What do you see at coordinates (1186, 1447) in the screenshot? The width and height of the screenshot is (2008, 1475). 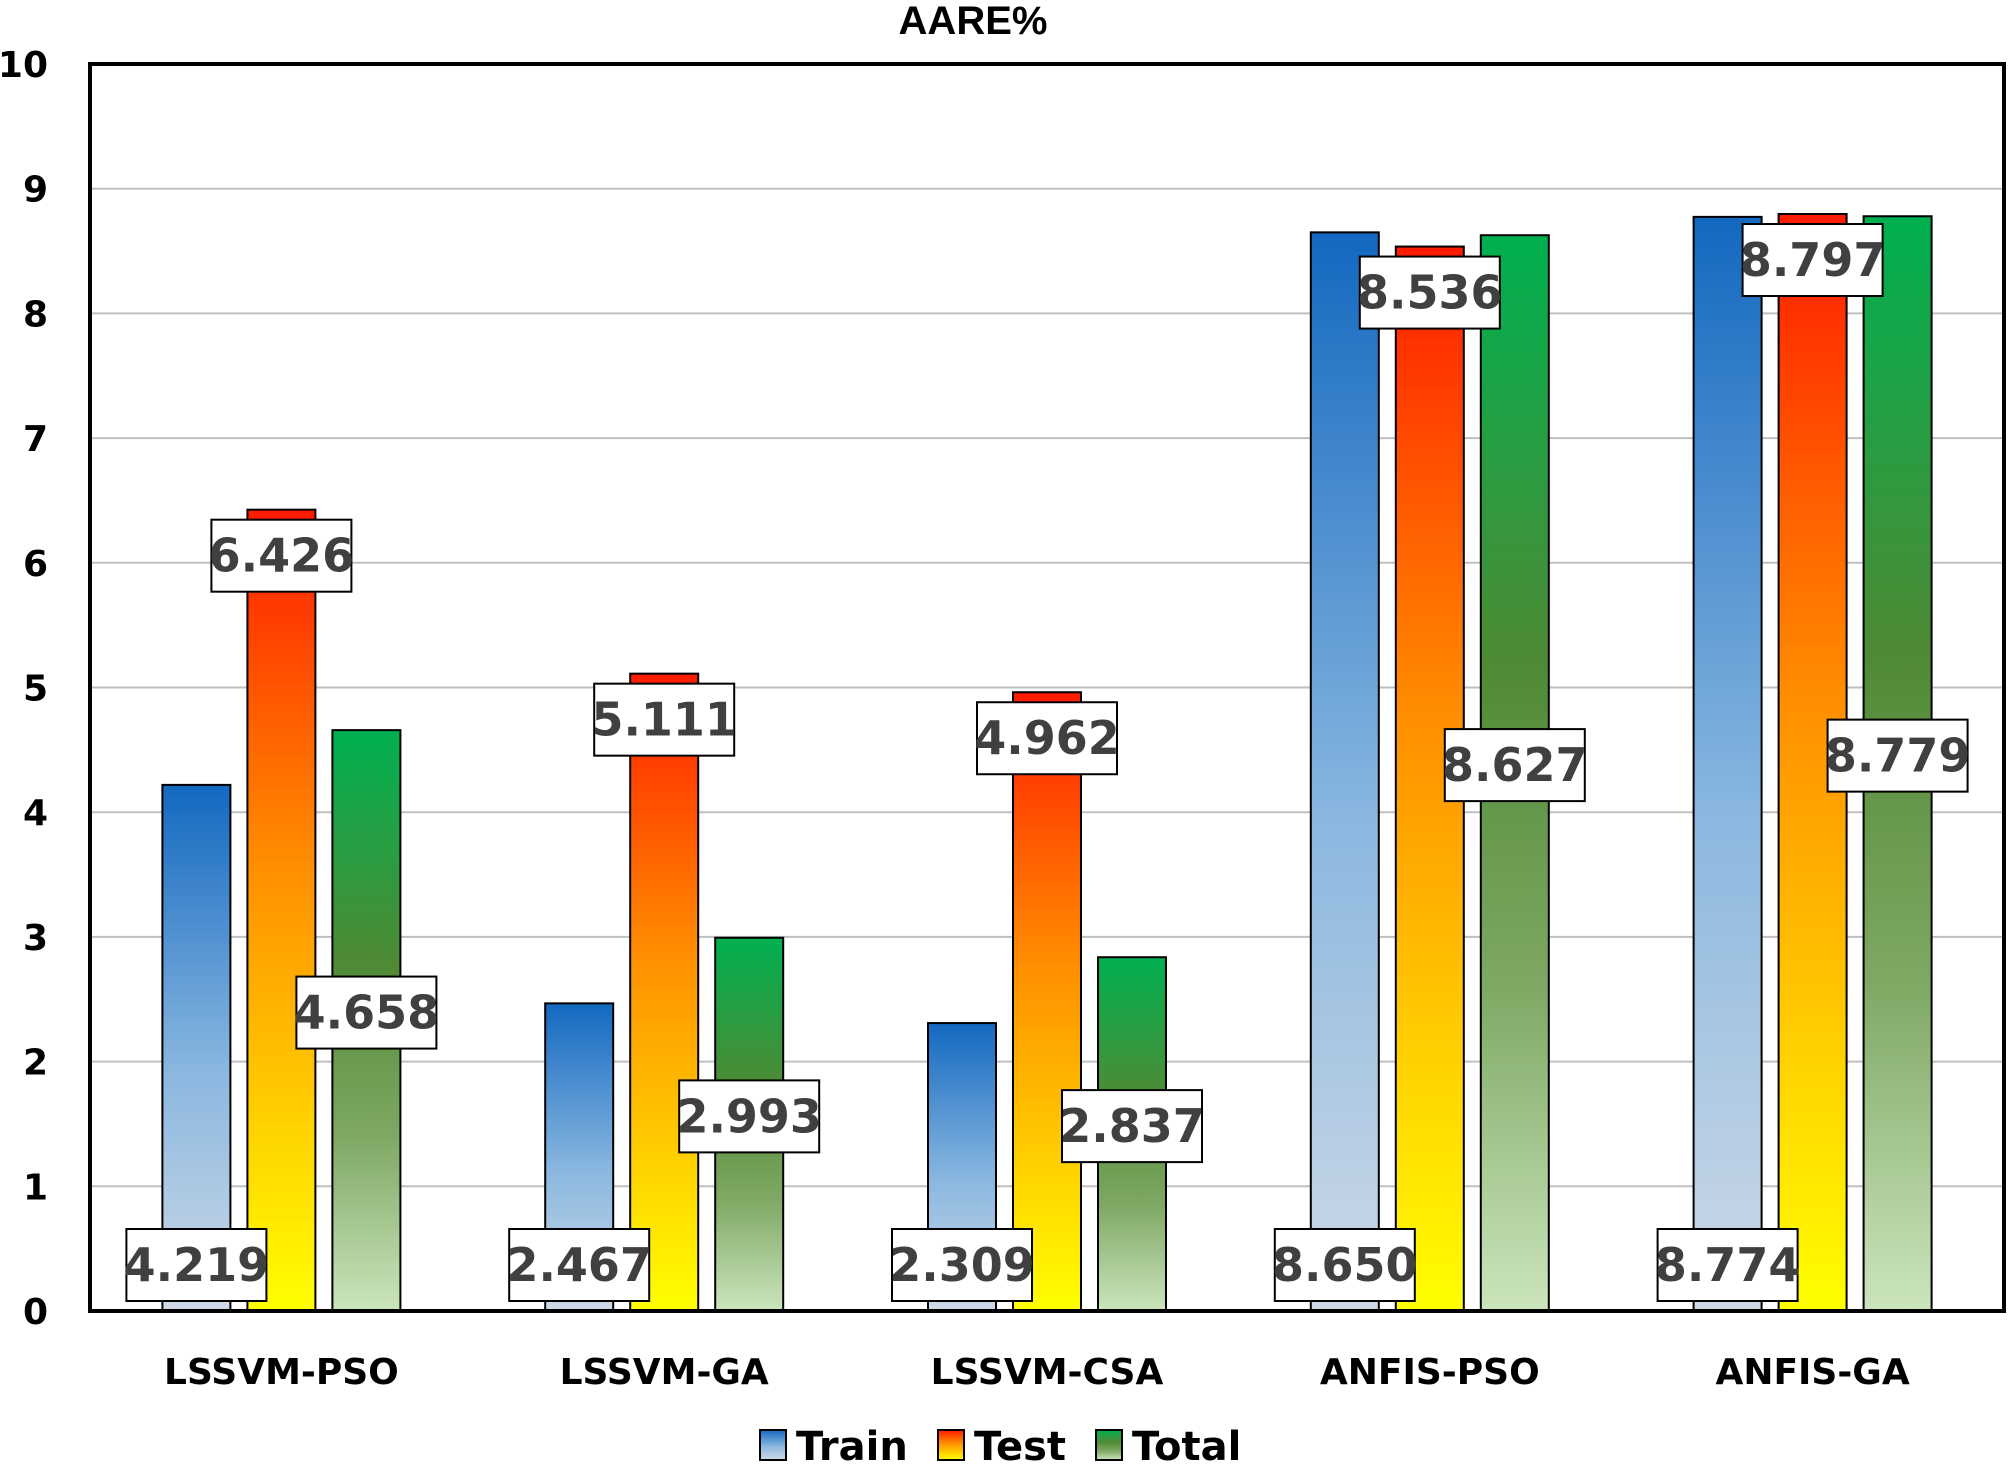 I see `legend-label: Total` at bounding box center [1186, 1447].